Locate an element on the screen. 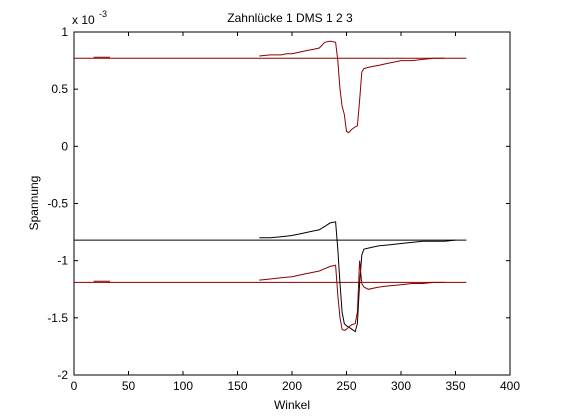  x-tick-label: 200 is located at coordinates (292, 386).